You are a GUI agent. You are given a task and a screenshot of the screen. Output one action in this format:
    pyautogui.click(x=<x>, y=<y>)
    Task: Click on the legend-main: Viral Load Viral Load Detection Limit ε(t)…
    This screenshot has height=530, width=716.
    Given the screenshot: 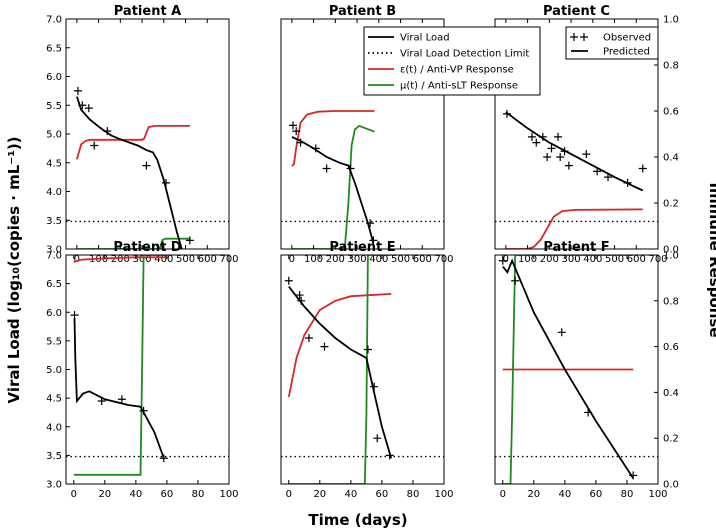 What is the action you would take?
    pyautogui.click(x=452, y=61)
    